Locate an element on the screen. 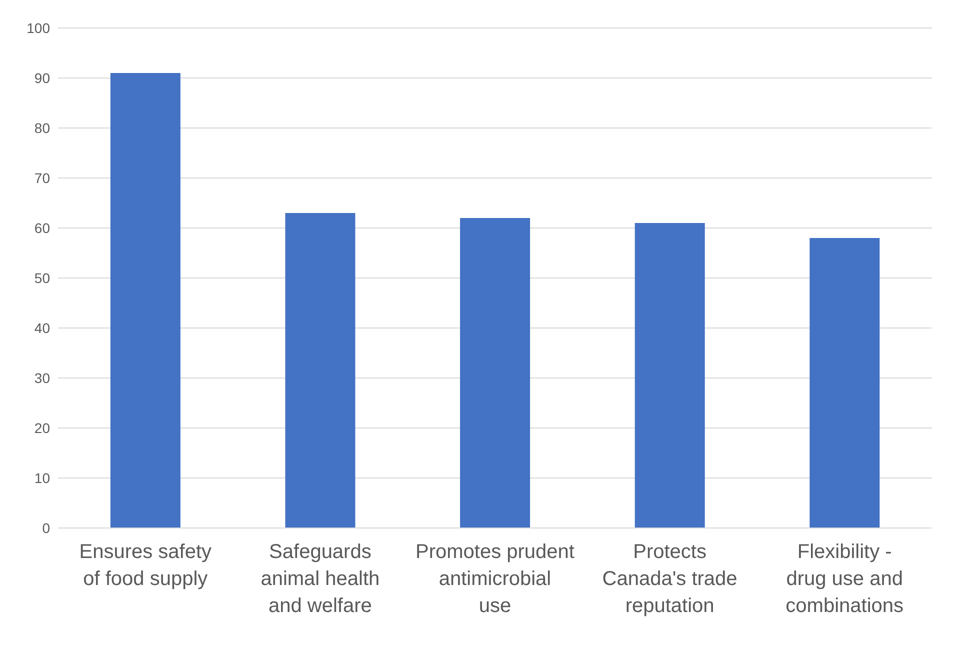 The image size is (960, 661). y-tick-label: 0 is located at coordinates (46, 528).